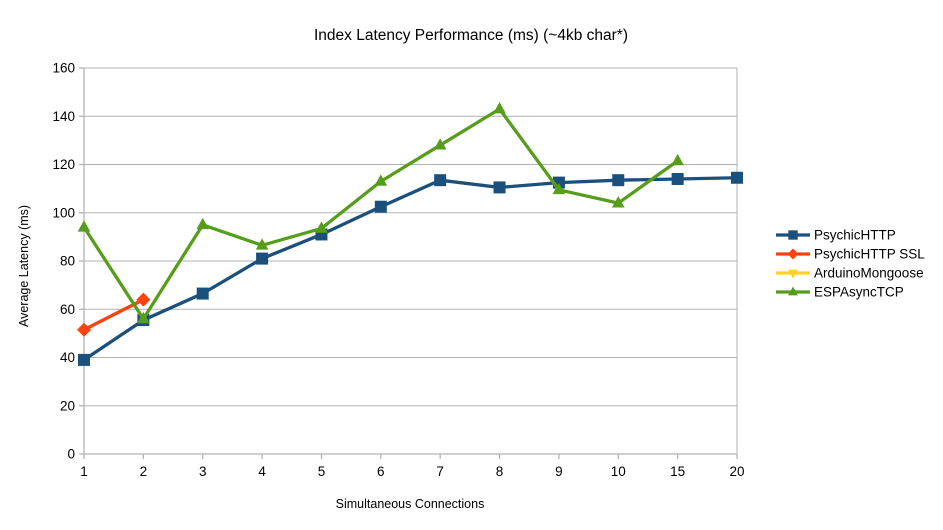 Image resolution: width=943 pixels, height=530 pixels. What do you see at coordinates (144, 471) in the screenshot?
I see `x-tick-label-2: 2` at bounding box center [144, 471].